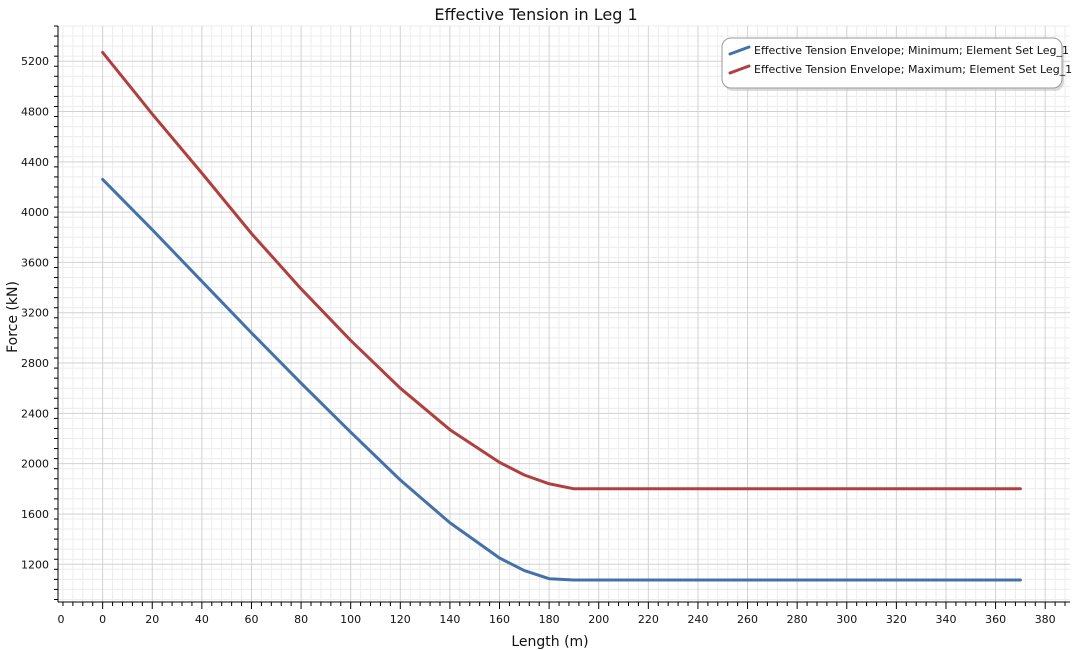 The width and height of the screenshot is (1072, 650). I want to click on x-tick-label: 160, so click(499, 619).